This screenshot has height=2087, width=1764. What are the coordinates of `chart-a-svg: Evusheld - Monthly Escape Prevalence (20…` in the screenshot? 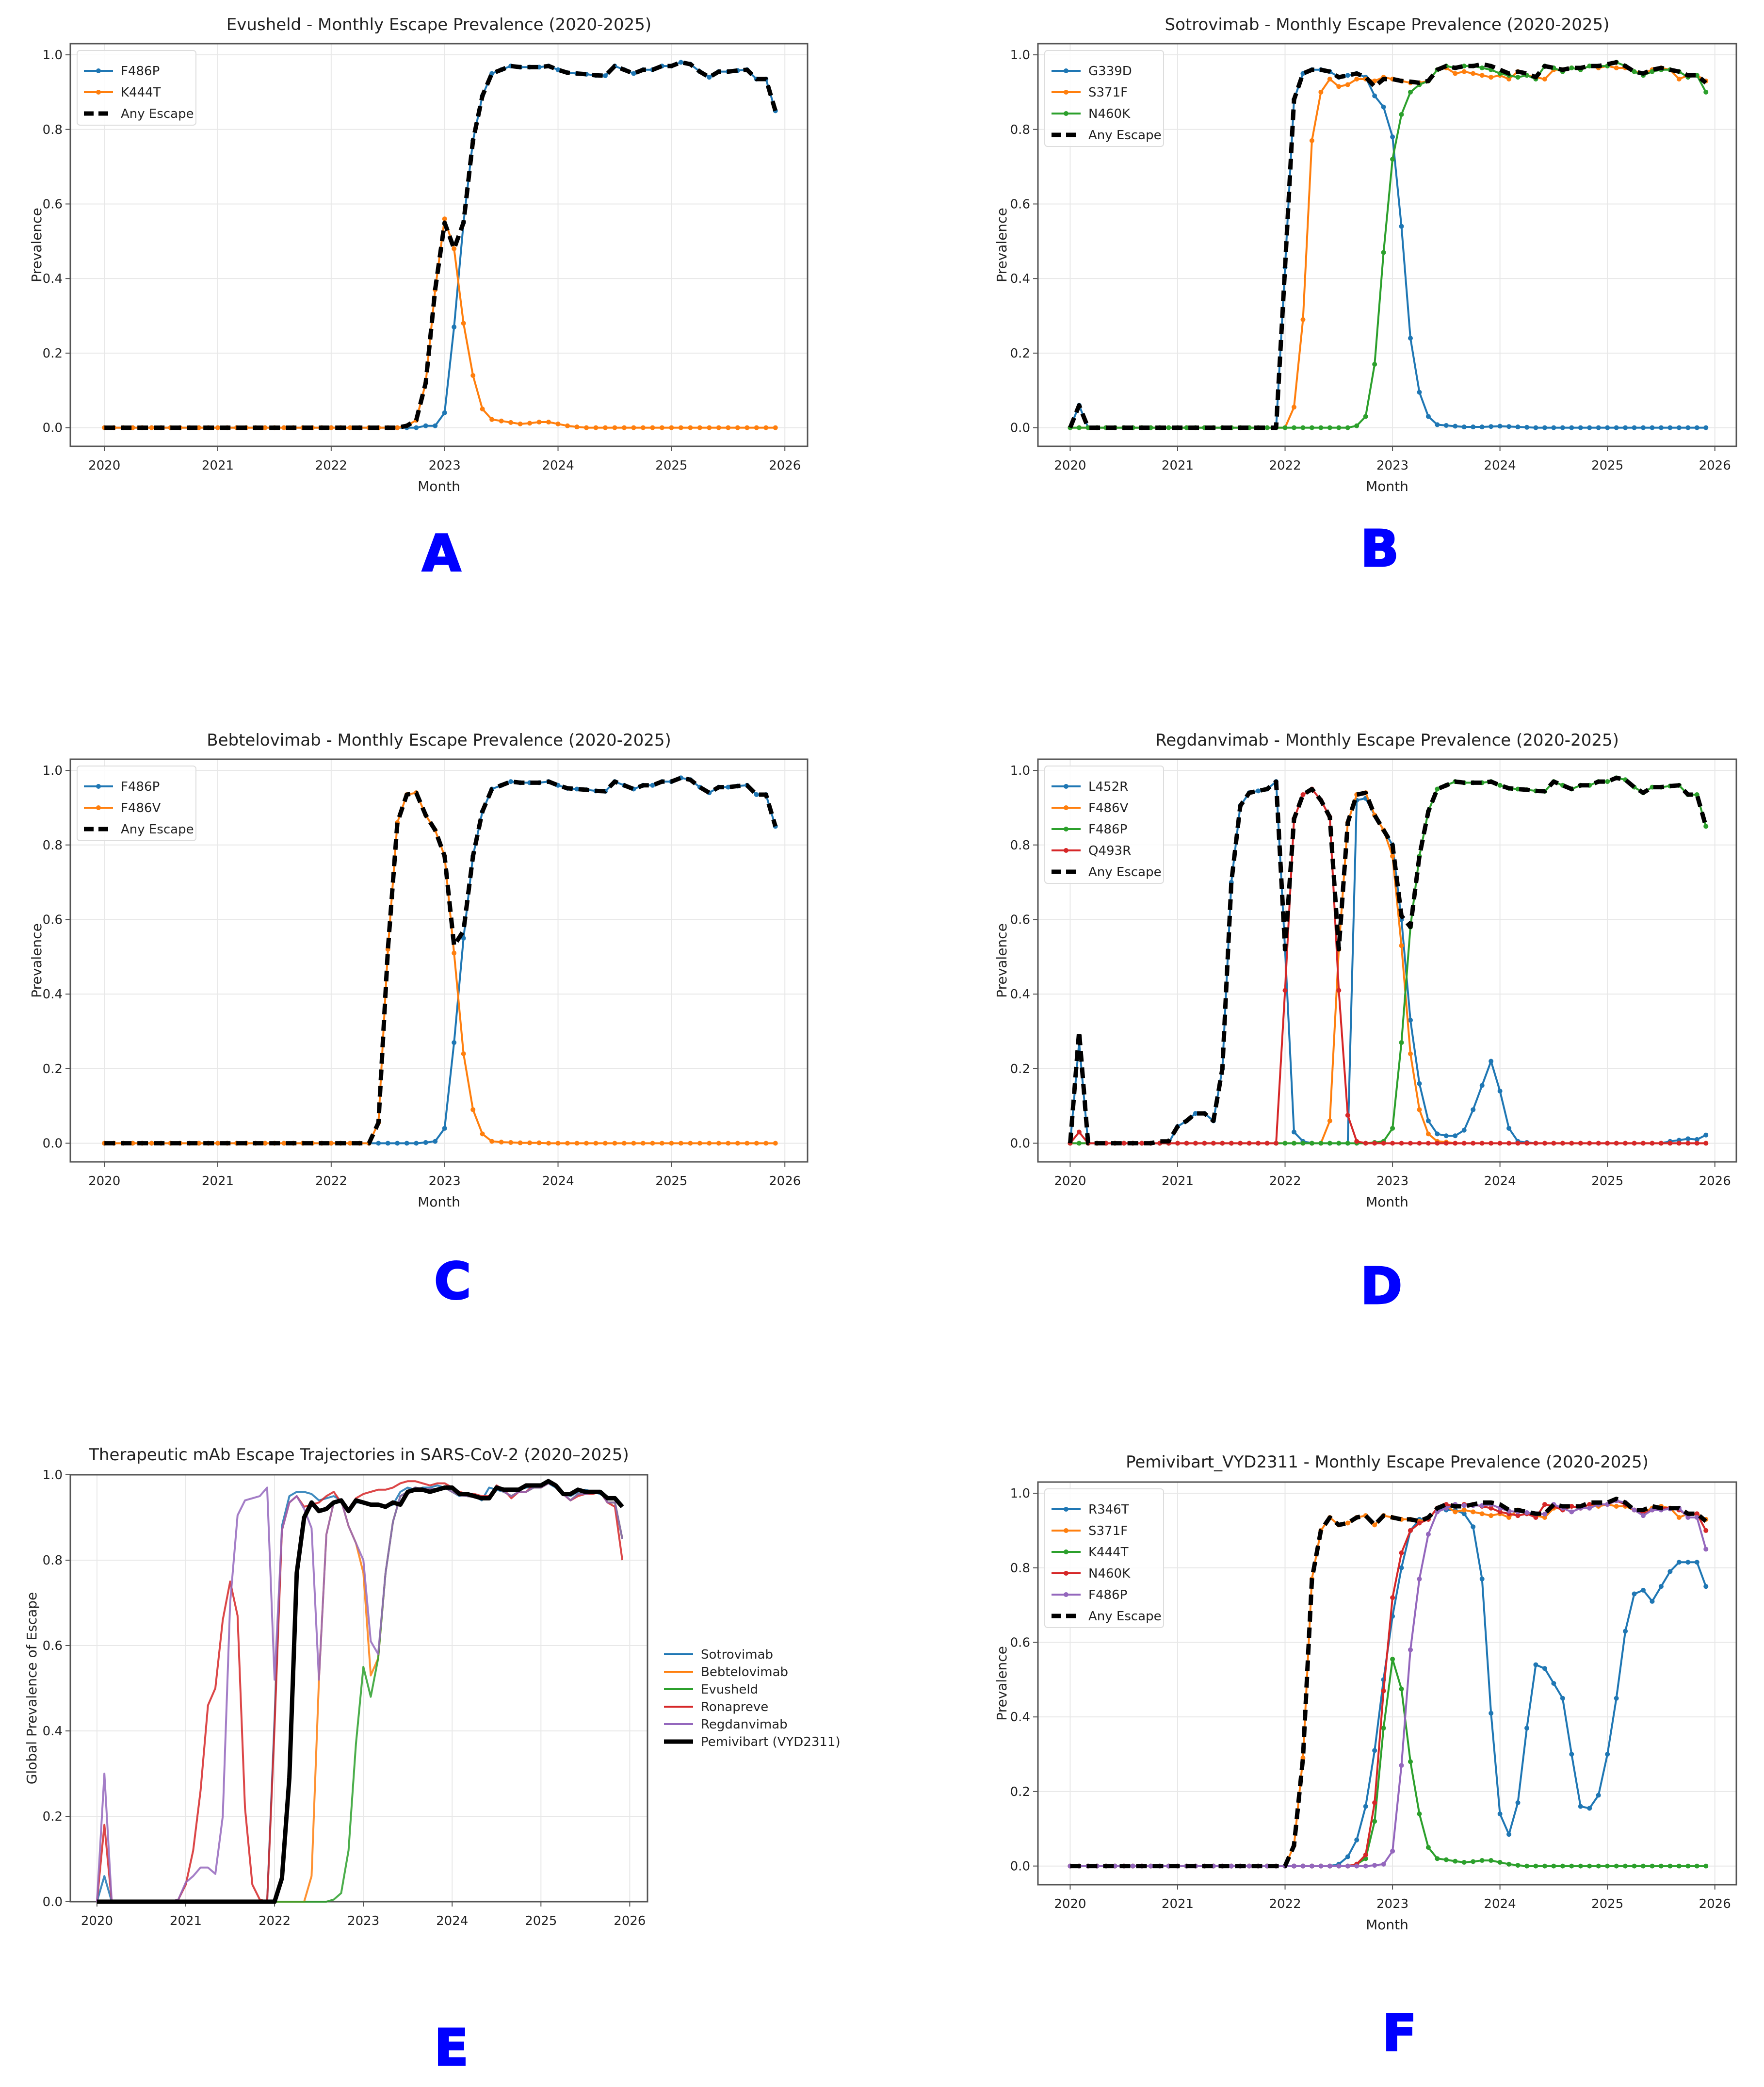 It's located at (419, 254).